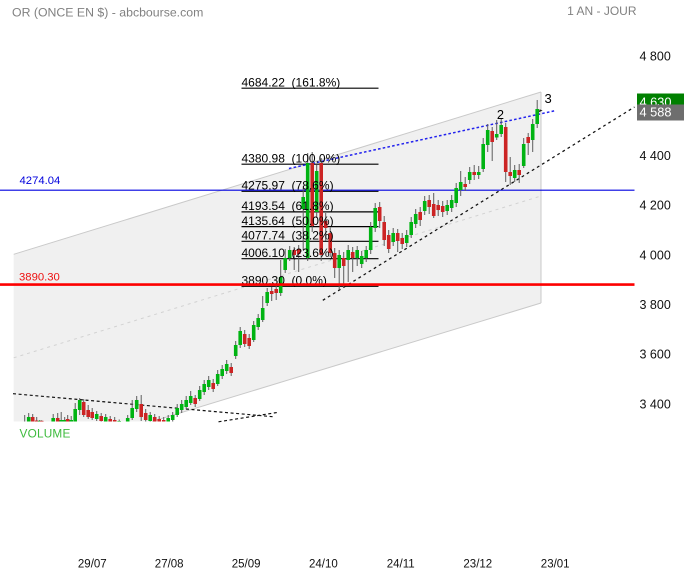 The width and height of the screenshot is (684, 580). I want to click on svg-text: 3 600, so click(655, 355).